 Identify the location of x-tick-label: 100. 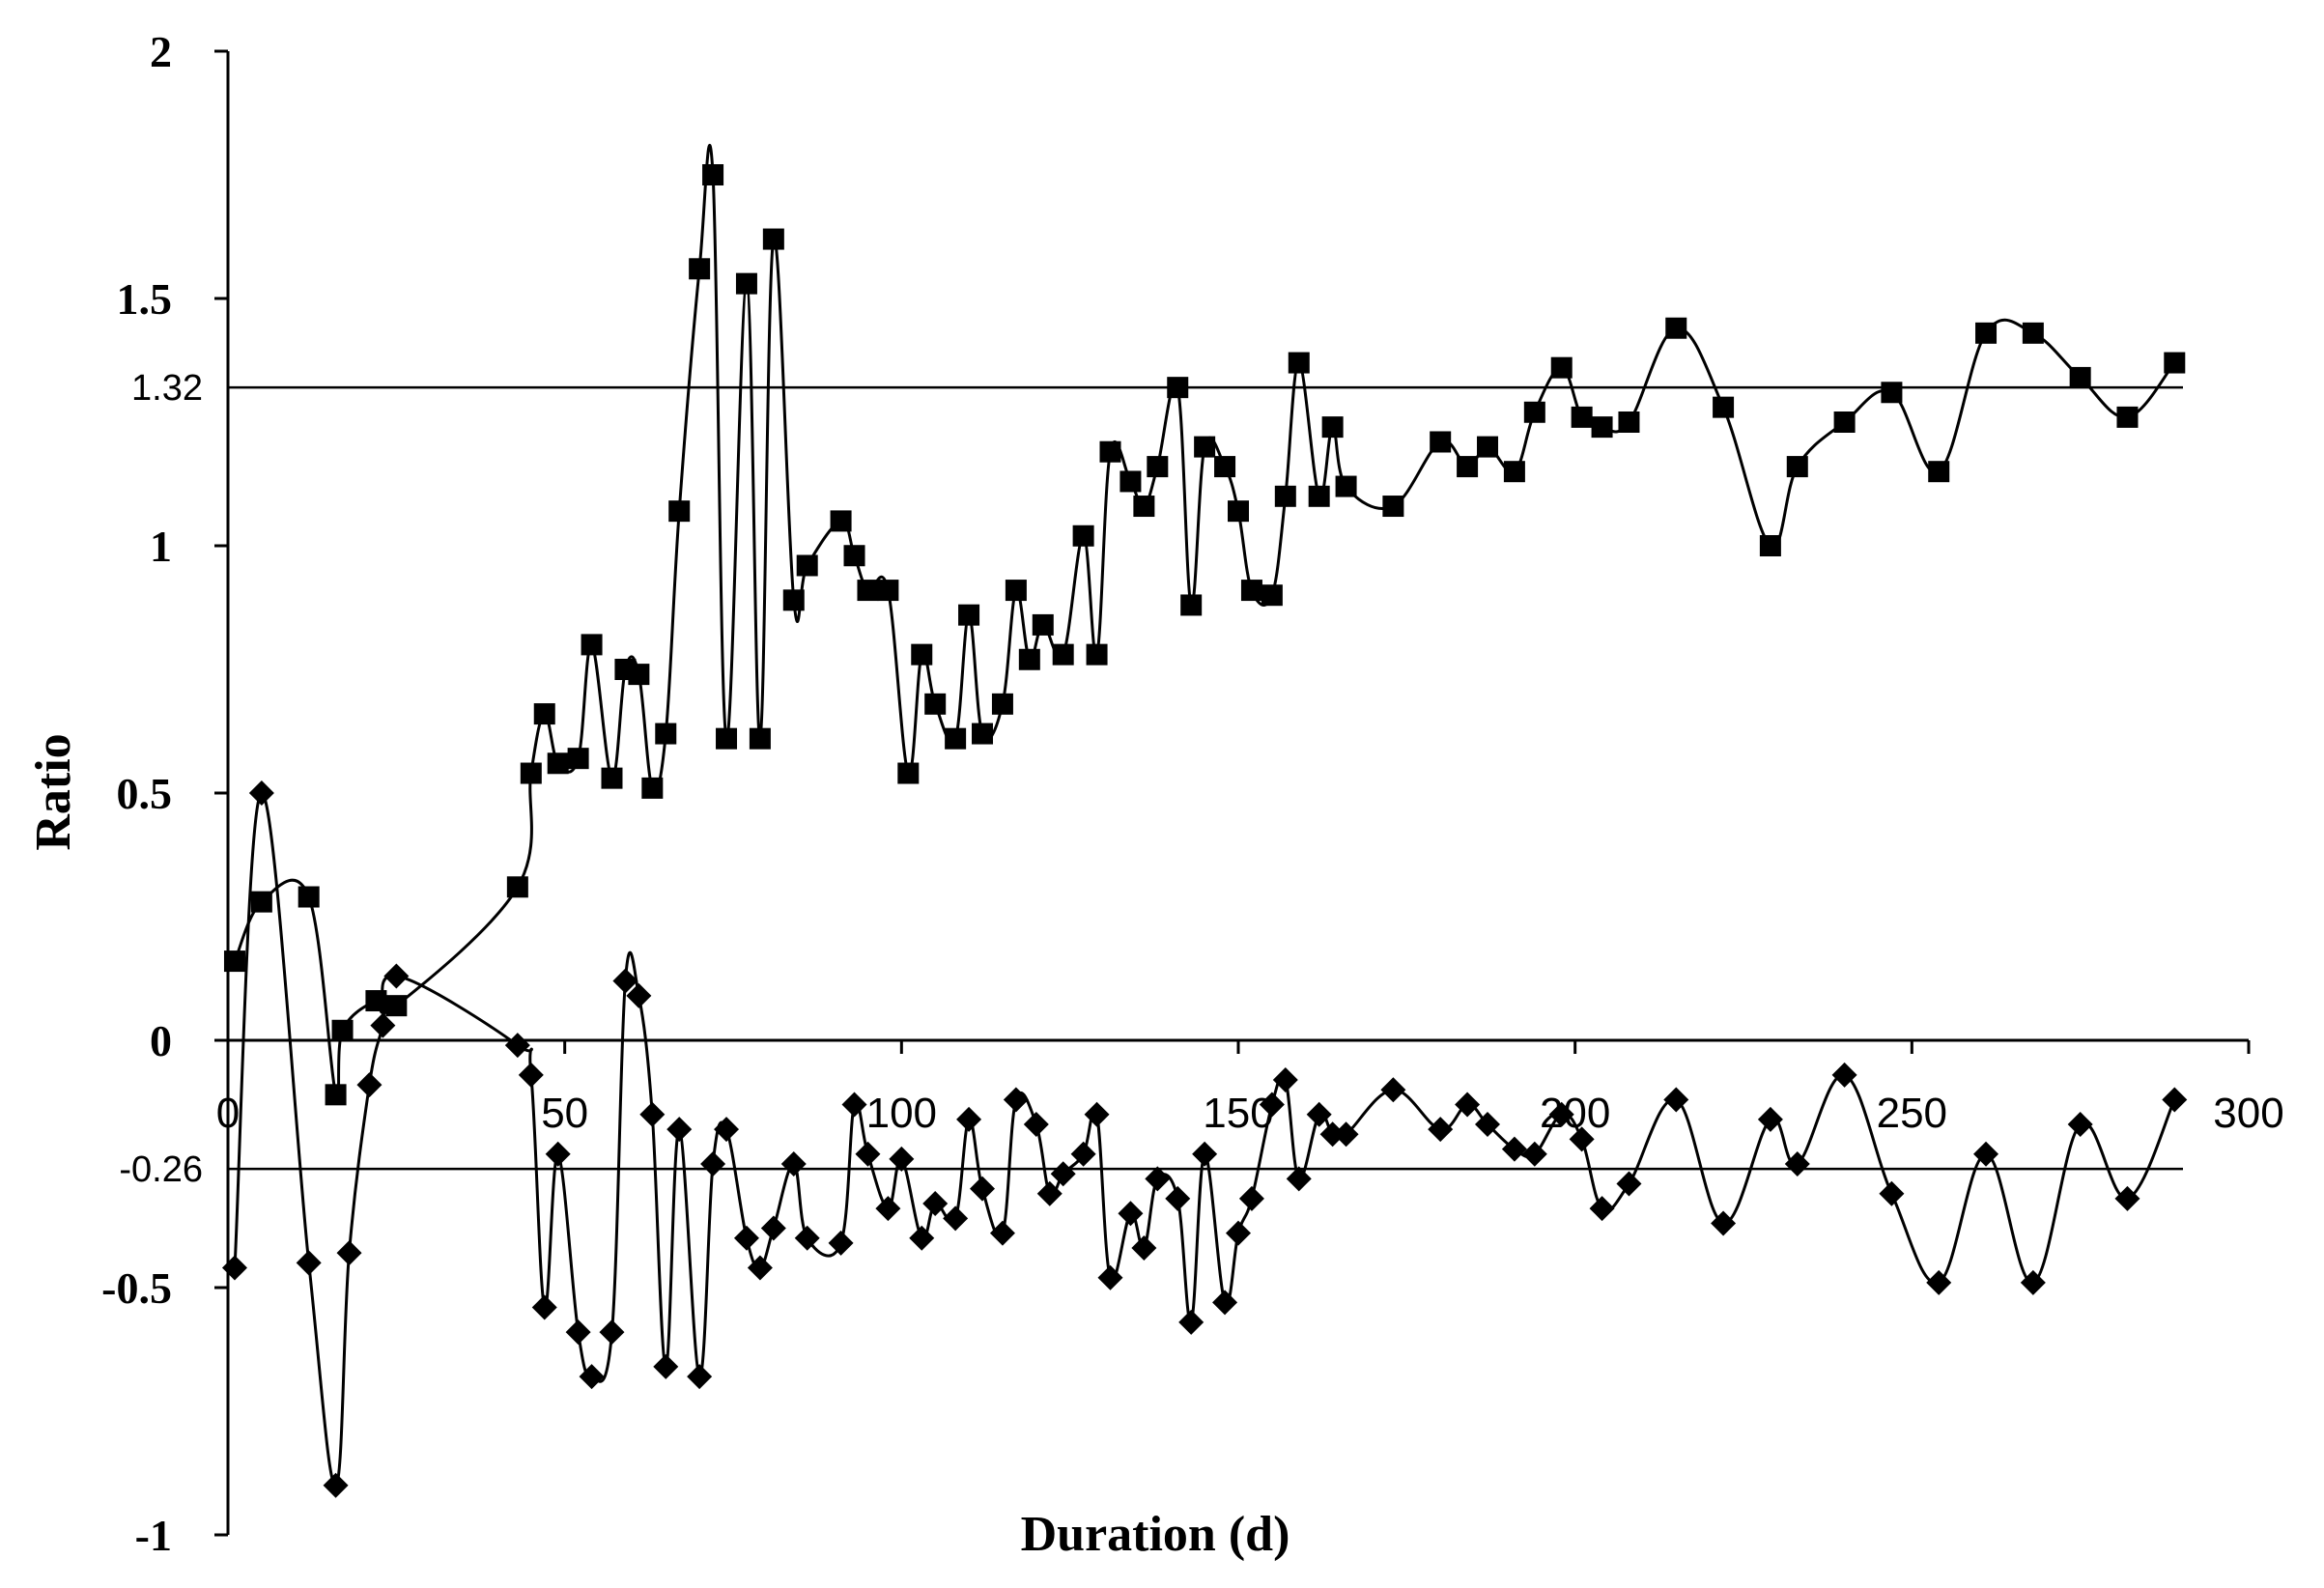
(901, 1114).